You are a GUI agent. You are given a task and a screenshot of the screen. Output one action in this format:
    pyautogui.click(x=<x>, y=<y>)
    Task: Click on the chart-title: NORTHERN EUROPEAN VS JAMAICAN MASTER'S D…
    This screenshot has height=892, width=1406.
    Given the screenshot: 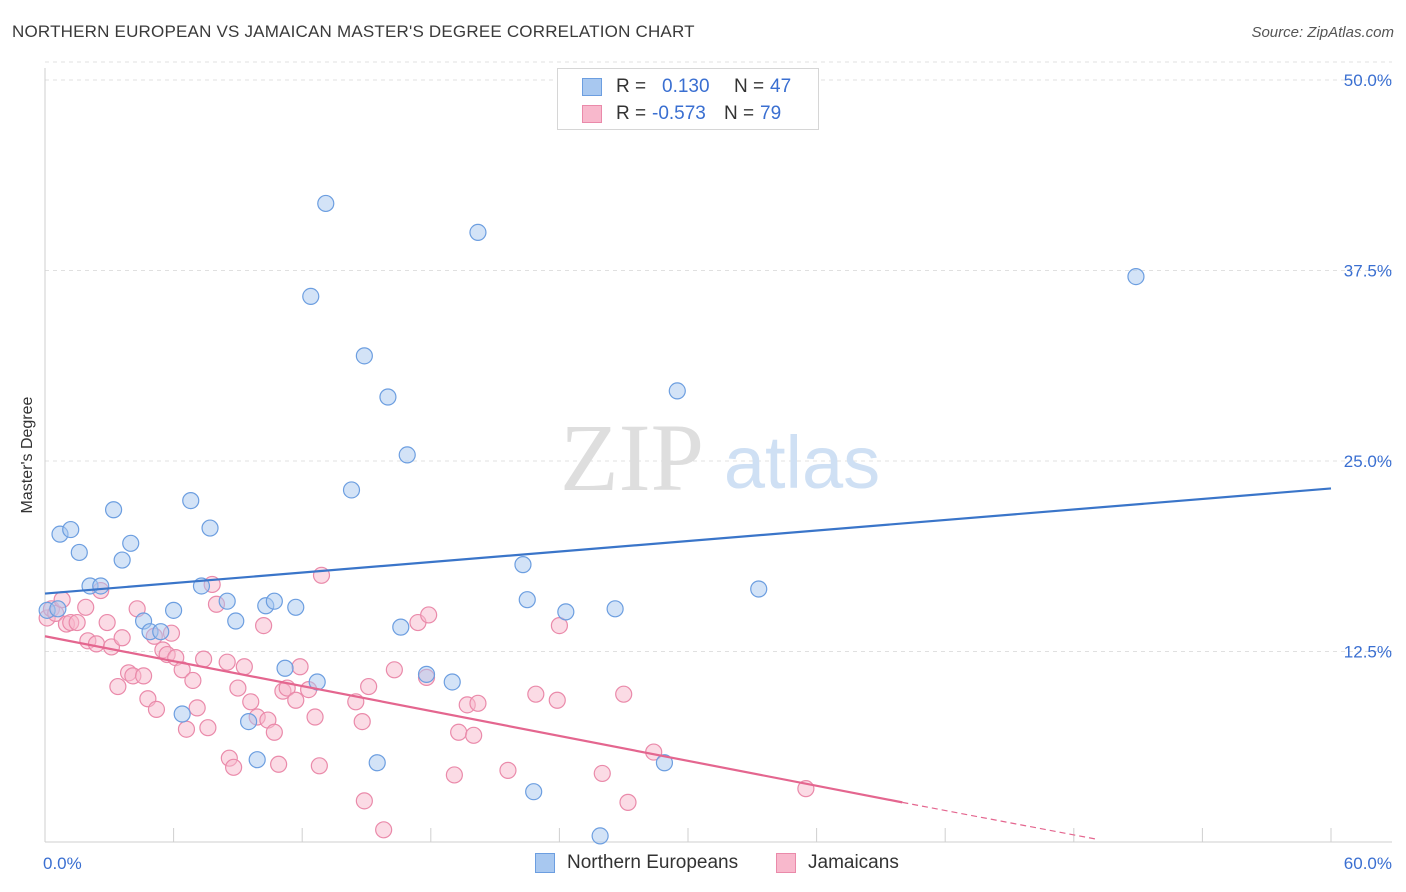 What is the action you would take?
    pyautogui.click(x=353, y=31)
    